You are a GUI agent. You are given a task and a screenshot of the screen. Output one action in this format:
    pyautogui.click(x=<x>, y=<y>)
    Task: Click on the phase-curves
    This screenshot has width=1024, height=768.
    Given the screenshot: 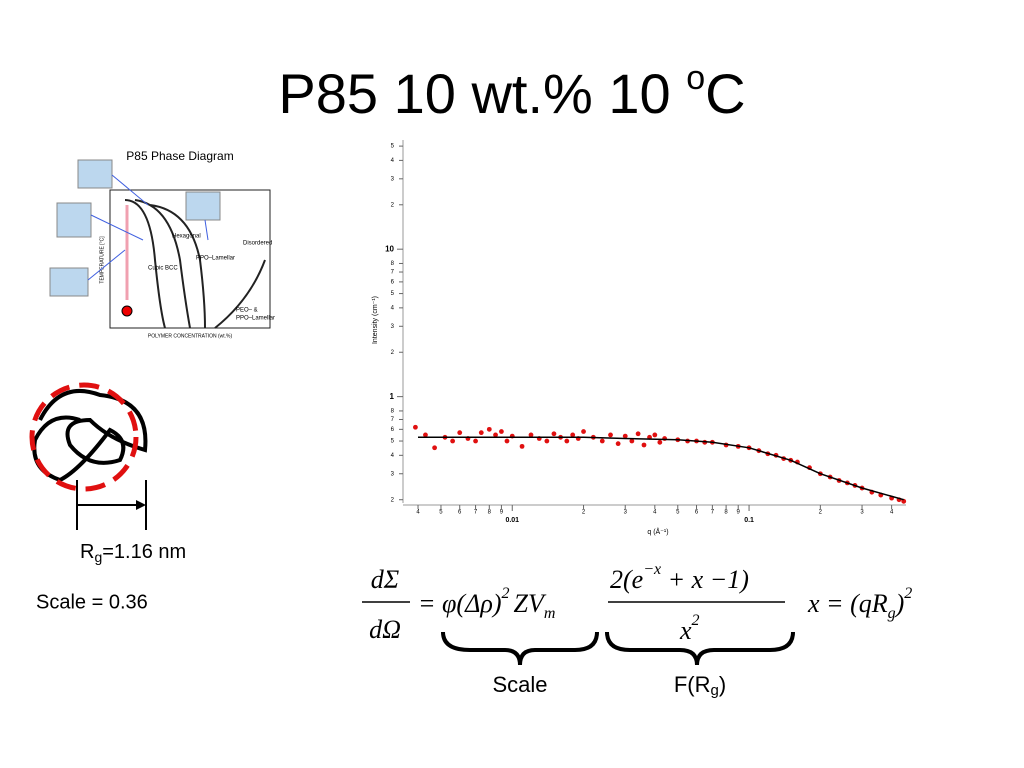 What is the action you would take?
    pyautogui.click(x=165, y=264)
    